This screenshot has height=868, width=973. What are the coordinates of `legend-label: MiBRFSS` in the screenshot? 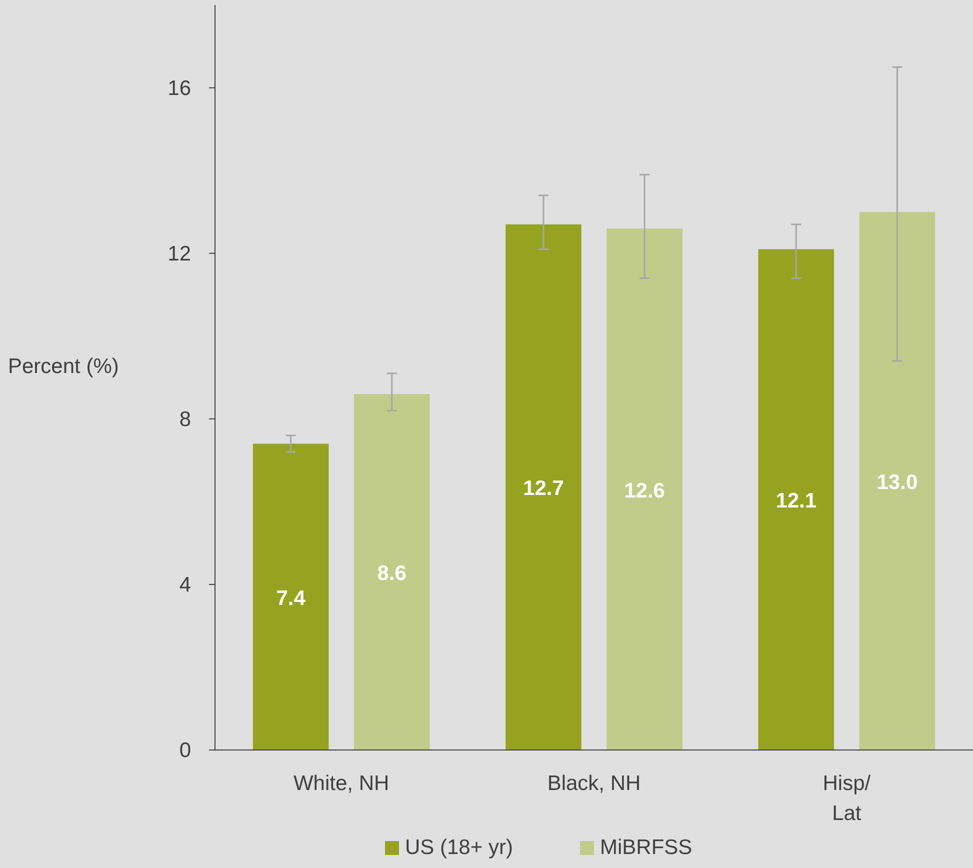 It's located at (646, 847).